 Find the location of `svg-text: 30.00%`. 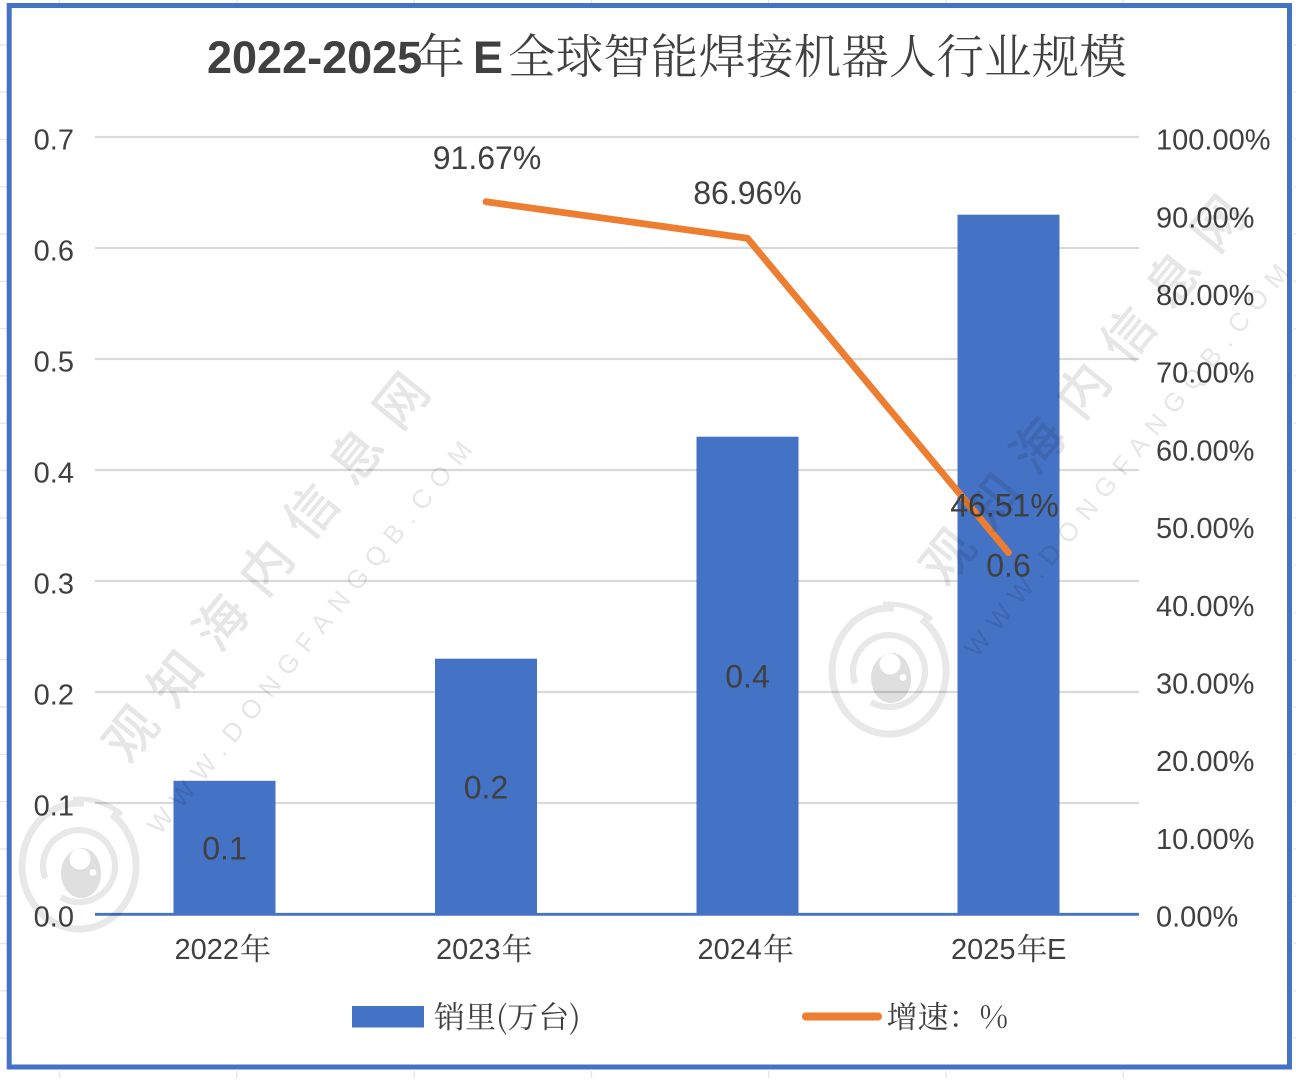

svg-text: 30.00% is located at coordinates (1205, 685).